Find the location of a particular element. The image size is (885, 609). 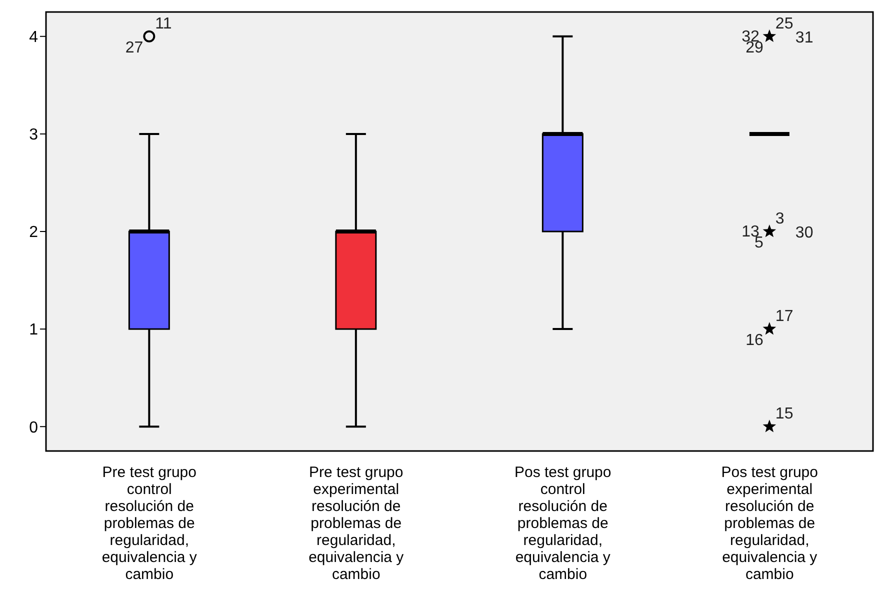

annotation: 27 is located at coordinates (134, 47).